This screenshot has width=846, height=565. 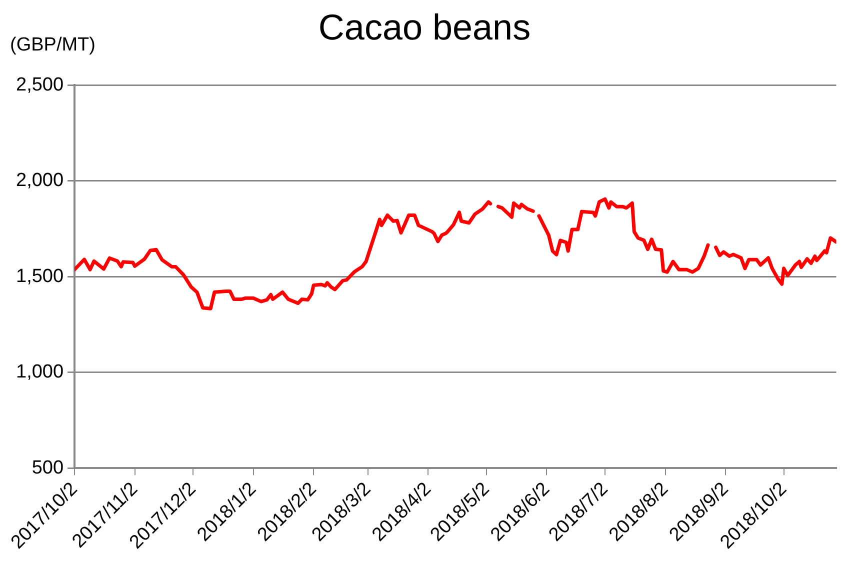 What do you see at coordinates (40, 372) in the screenshot?
I see `y-tick-label: 1,000` at bounding box center [40, 372].